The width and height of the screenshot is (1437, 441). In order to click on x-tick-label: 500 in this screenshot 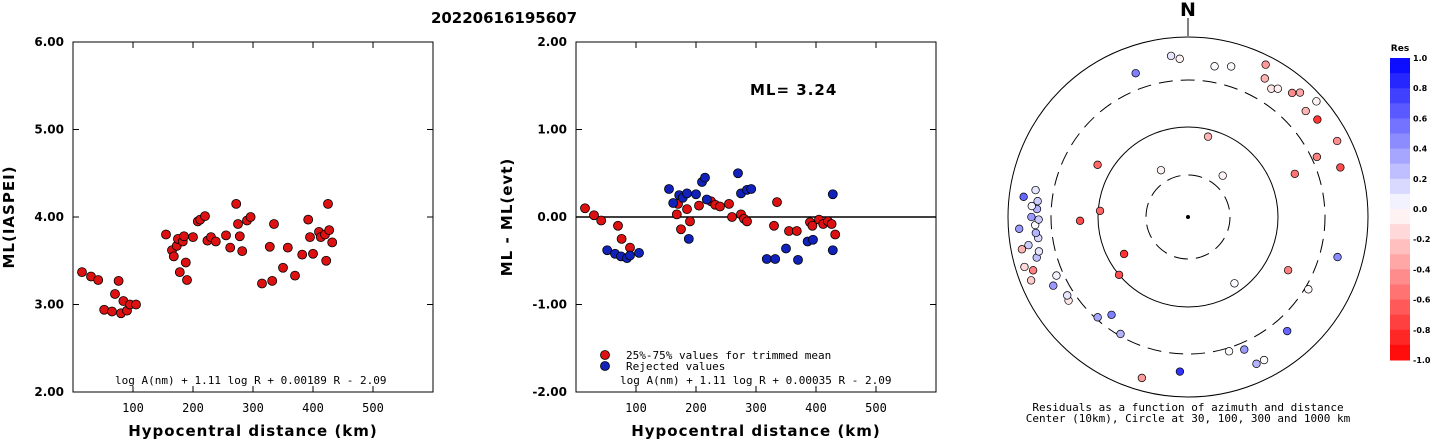, I will do `click(876, 408)`.